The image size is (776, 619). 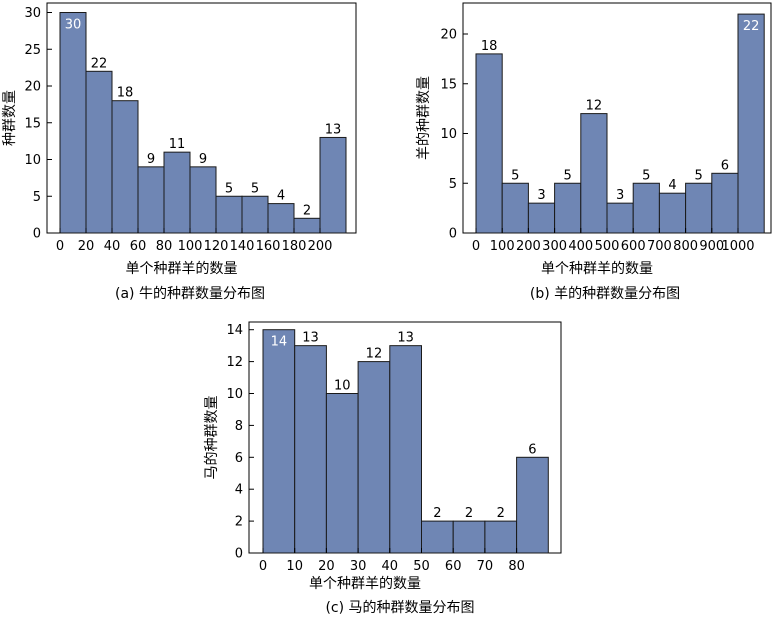 I want to click on y-tick-label: 20, so click(x=32, y=87).